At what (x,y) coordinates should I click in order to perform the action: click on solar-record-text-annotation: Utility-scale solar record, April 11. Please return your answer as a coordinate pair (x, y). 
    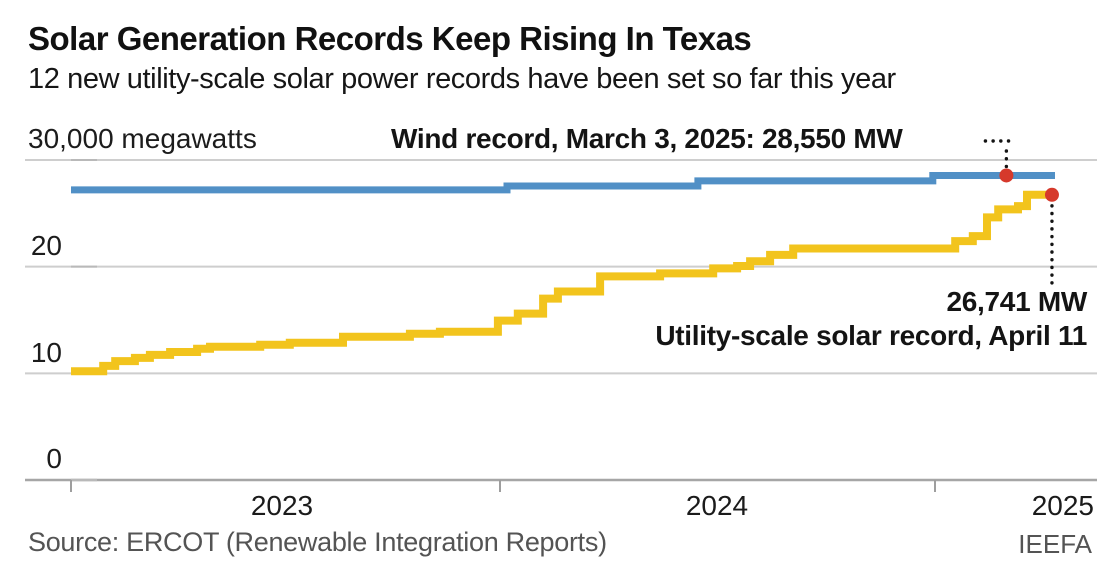
    Looking at the image, I should click on (871, 335).